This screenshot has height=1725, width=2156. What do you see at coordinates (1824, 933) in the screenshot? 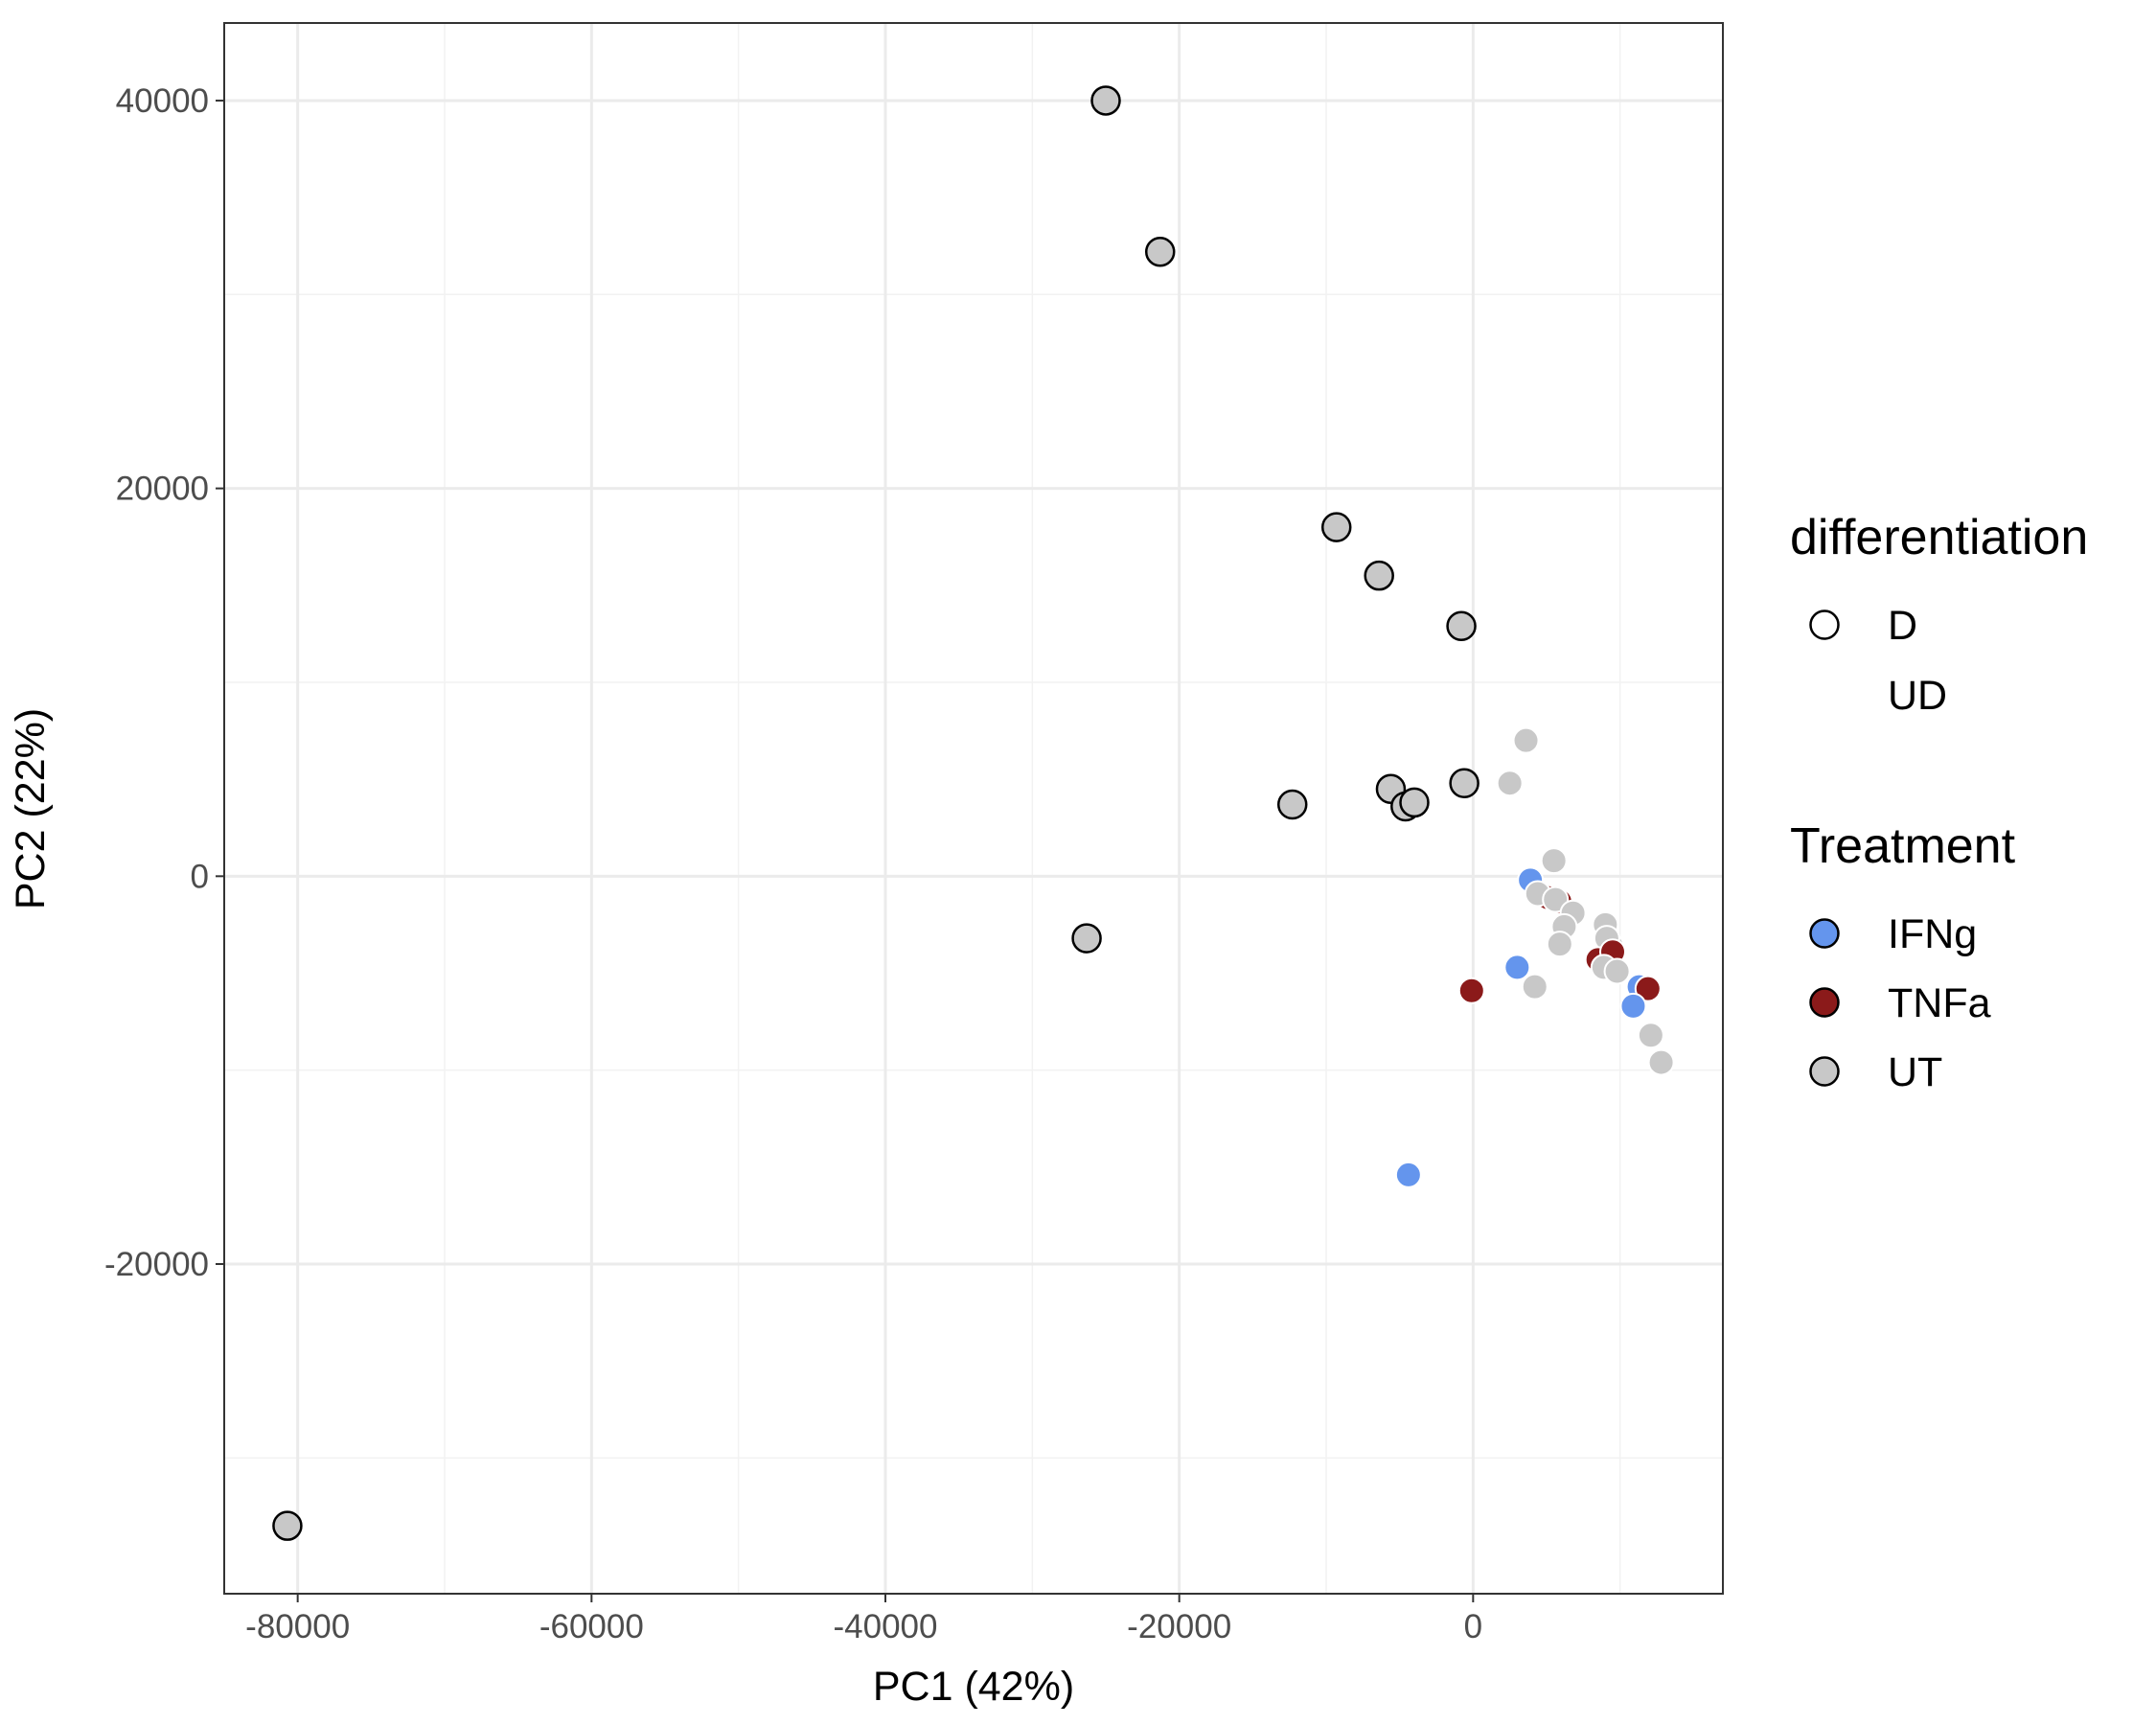
I see `legend-key-ifng` at bounding box center [1824, 933].